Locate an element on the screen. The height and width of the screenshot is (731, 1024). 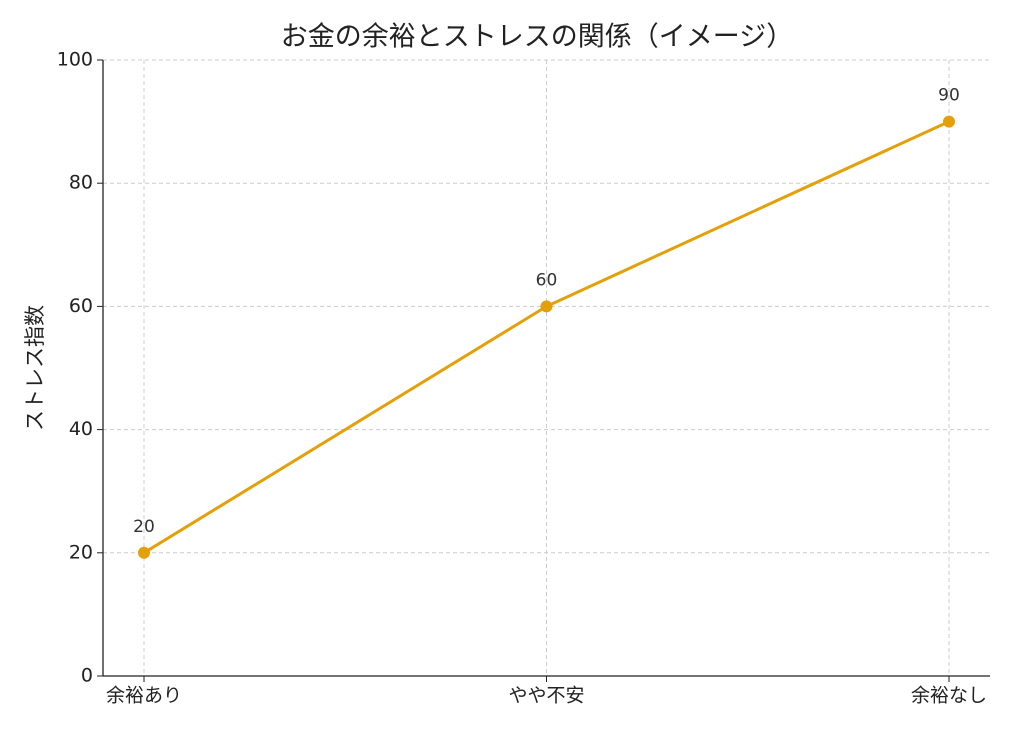
data-label: 60 is located at coordinates (547, 280).